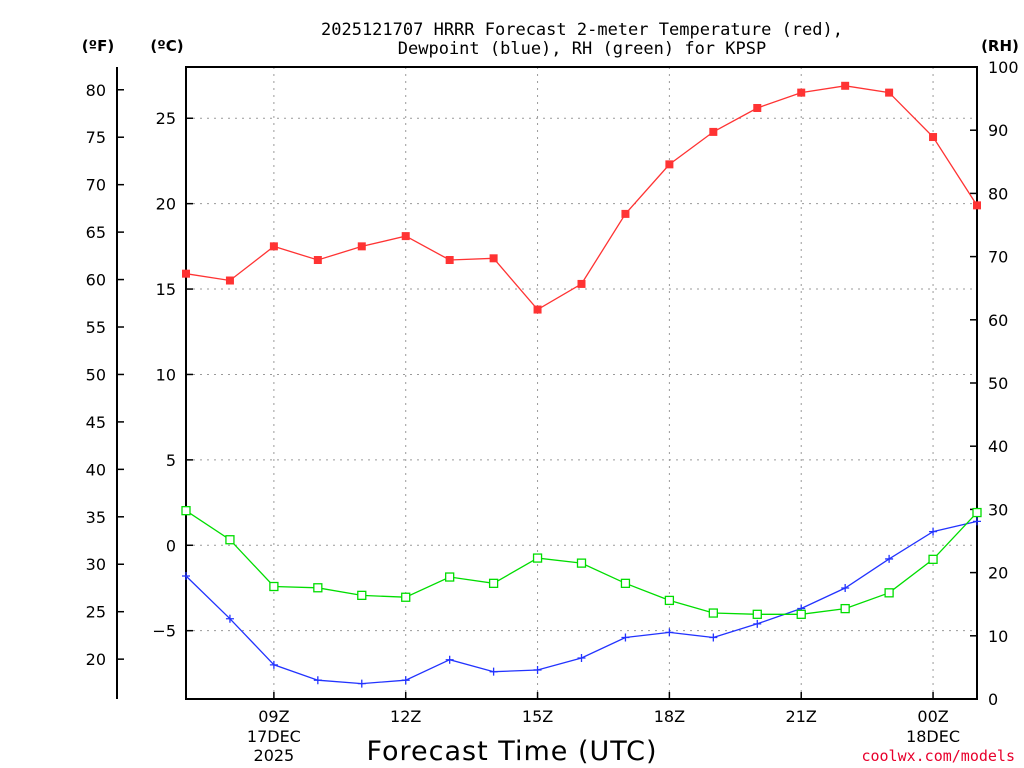  Describe the element at coordinates (166, 374) in the screenshot. I see `celsius-tick-label: 10` at that location.